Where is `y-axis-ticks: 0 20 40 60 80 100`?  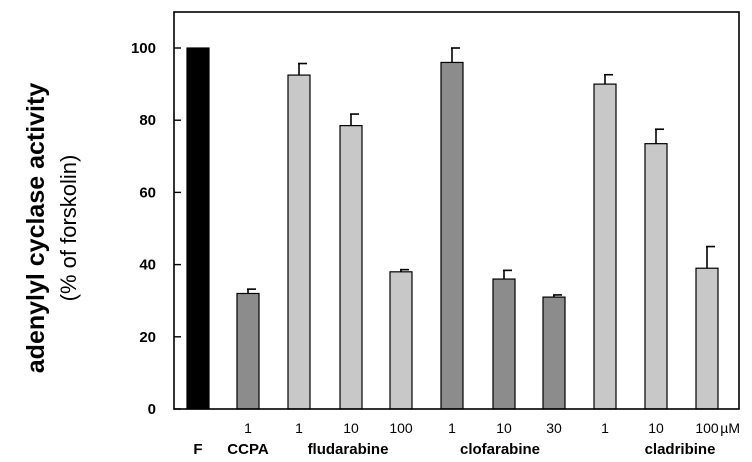
y-axis-ticks: 0 20 40 60 80 100 is located at coordinates (156, 229).